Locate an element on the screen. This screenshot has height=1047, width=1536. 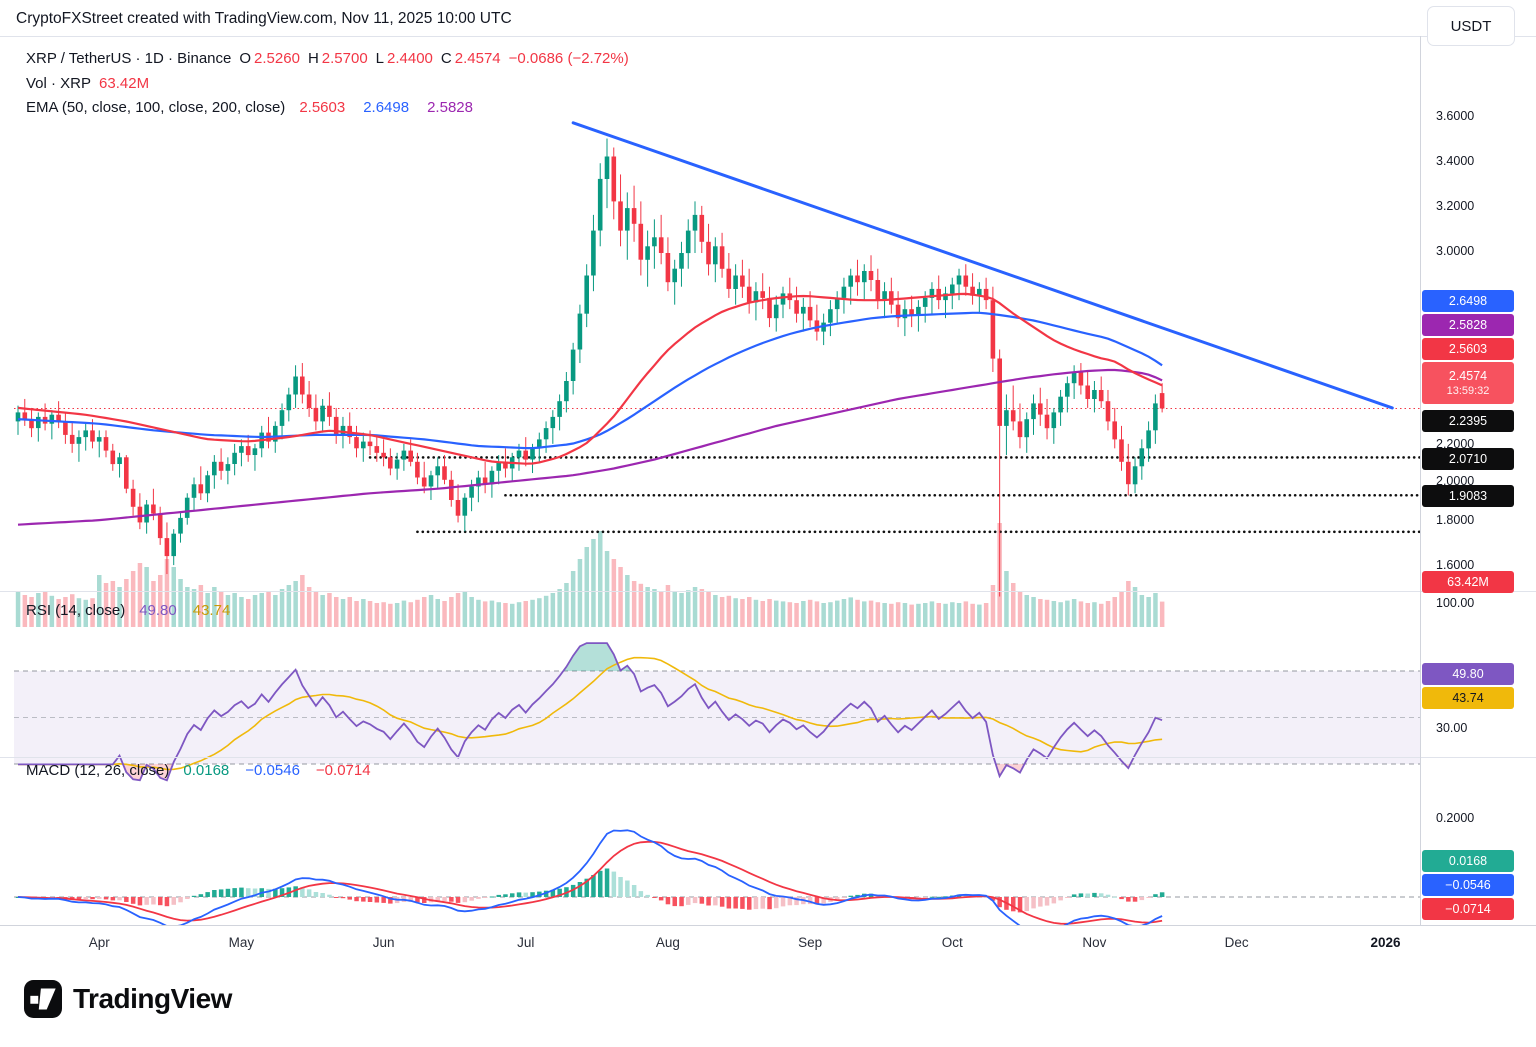
rsi-value: 49.80 is located at coordinates (158, 610).